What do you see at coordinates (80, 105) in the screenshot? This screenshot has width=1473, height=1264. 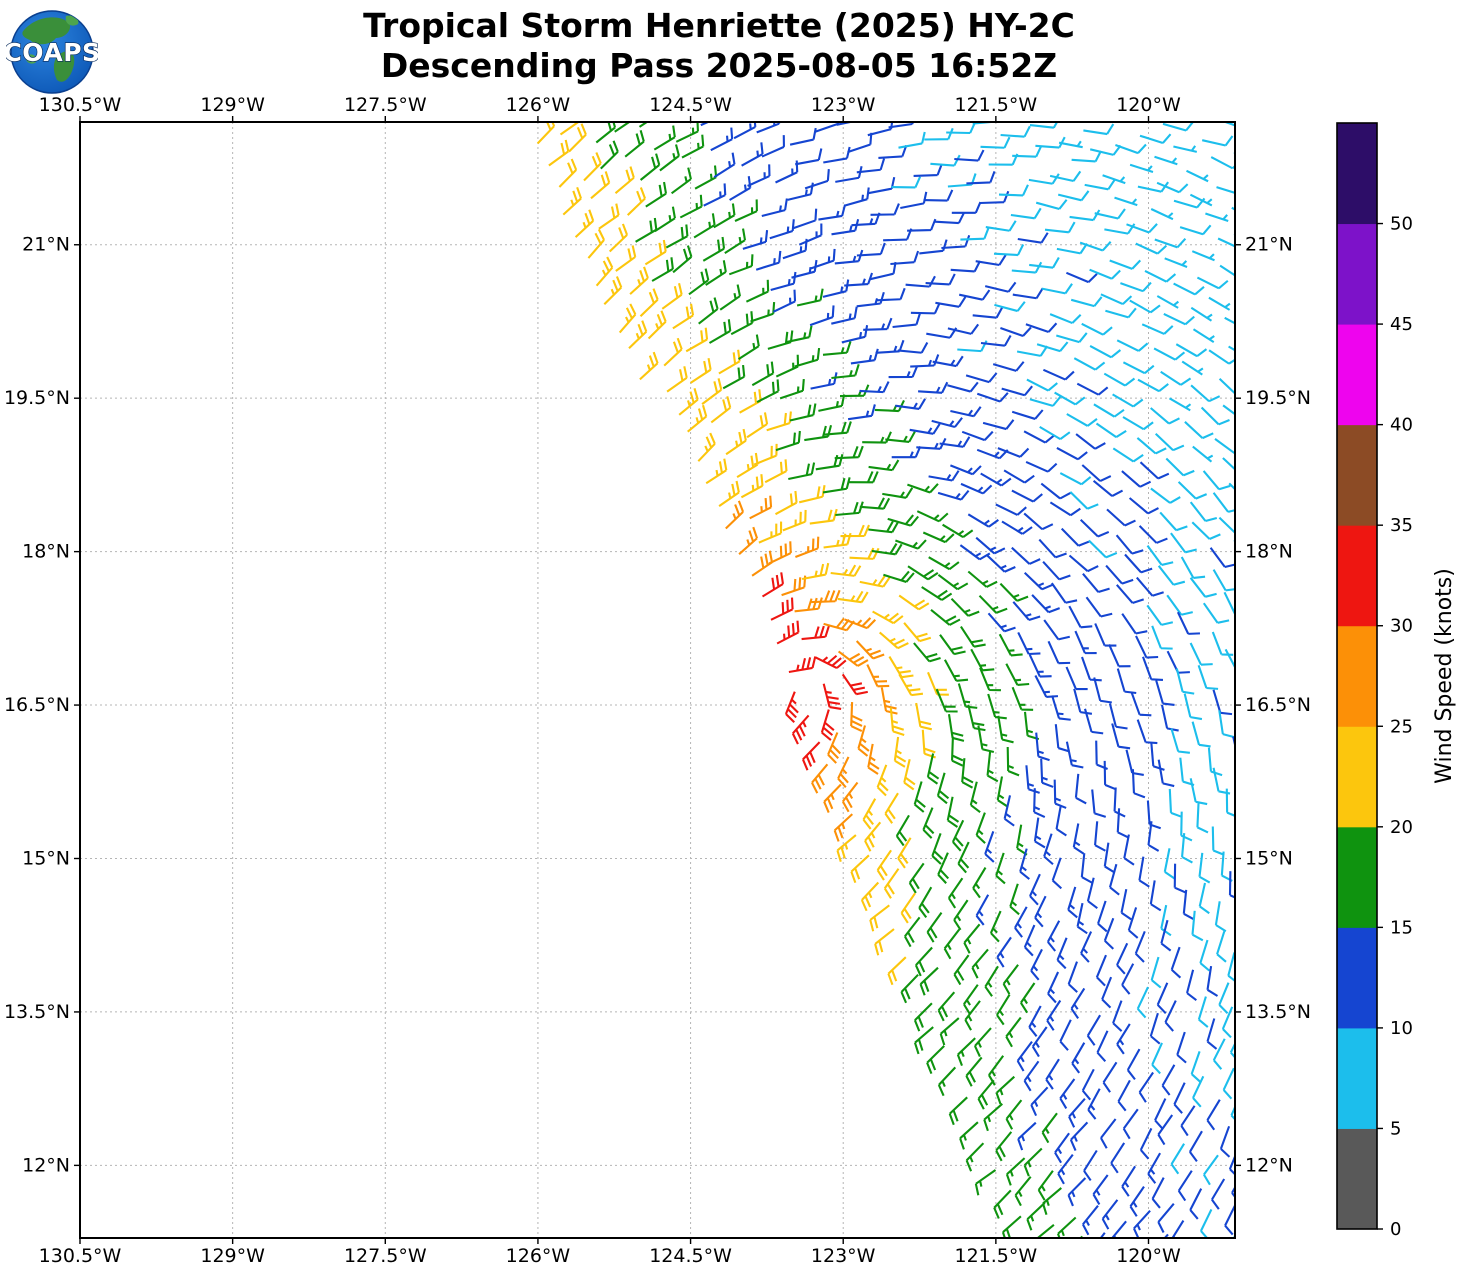 I see `x-axis-tick-label-top: 130.5°W` at bounding box center [80, 105].